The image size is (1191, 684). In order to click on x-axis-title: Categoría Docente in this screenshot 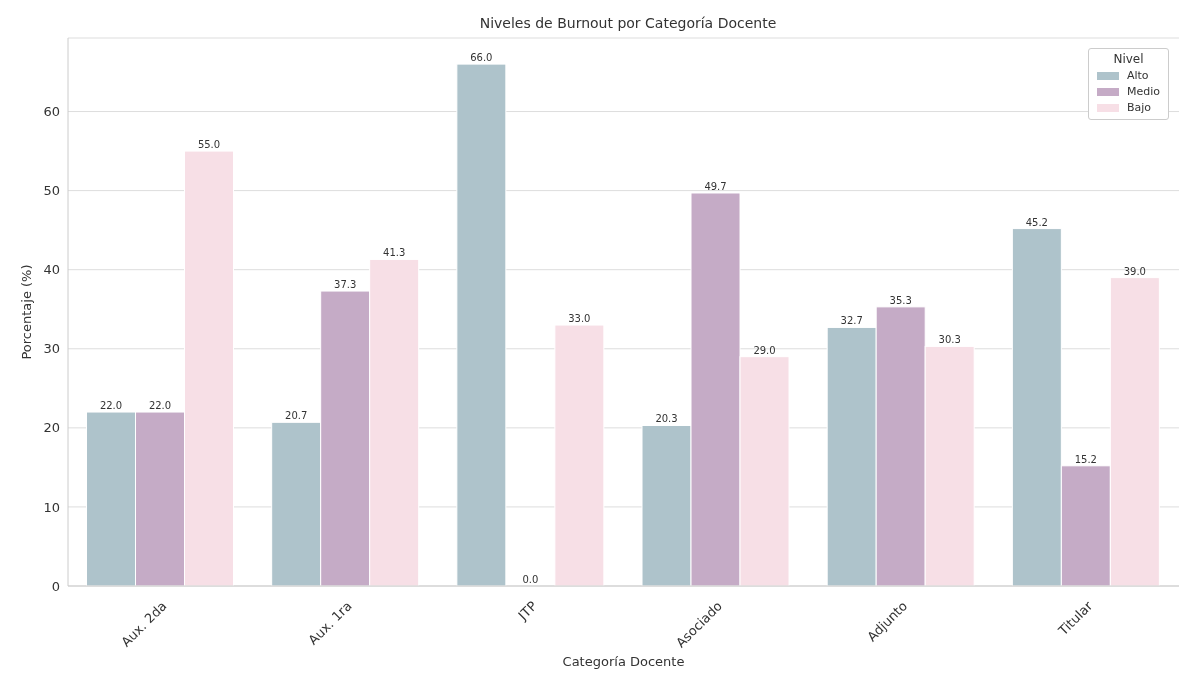, I will do `click(623, 661)`.